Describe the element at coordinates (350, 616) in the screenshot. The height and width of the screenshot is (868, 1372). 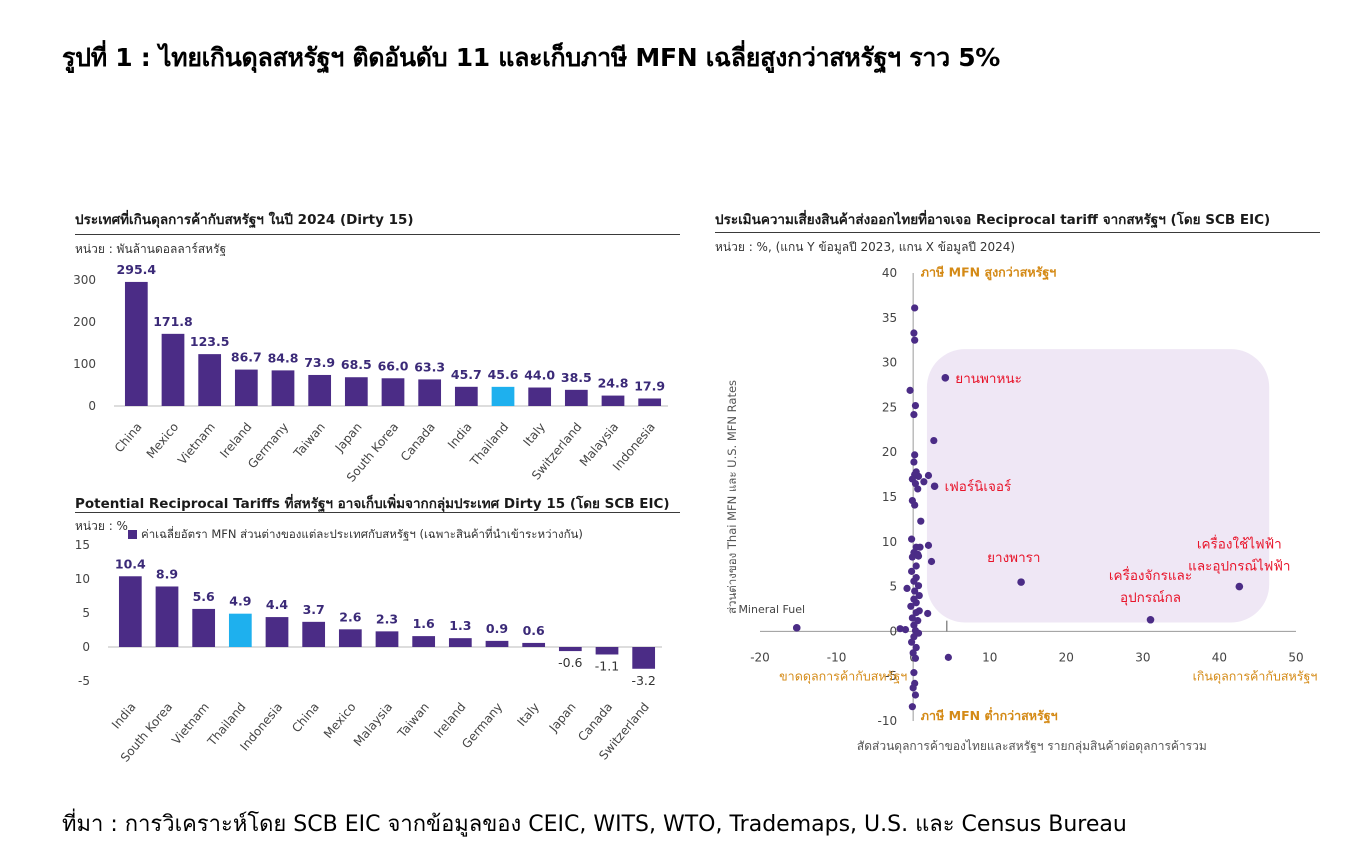
I see `chart2-value-label: 2.6` at that location.